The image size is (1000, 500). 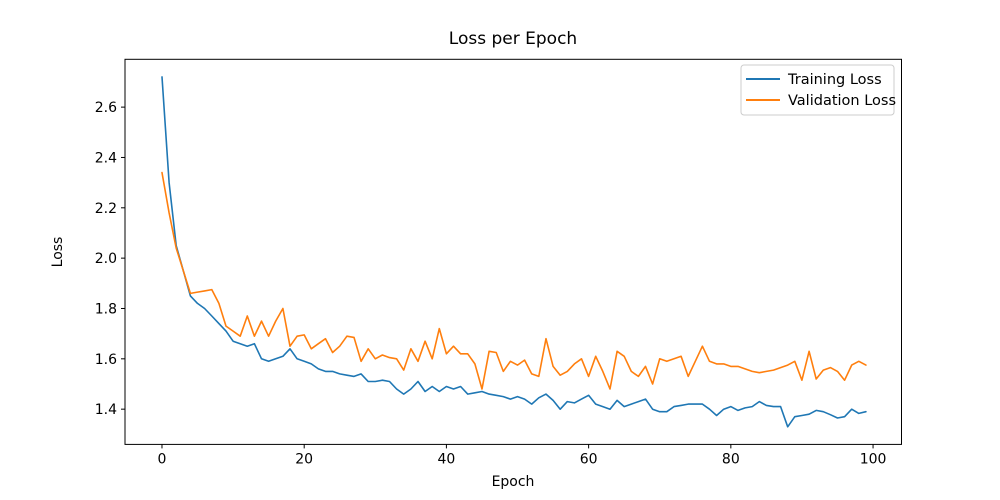 I want to click on y-tick-label: 1.8, so click(x=106, y=309).